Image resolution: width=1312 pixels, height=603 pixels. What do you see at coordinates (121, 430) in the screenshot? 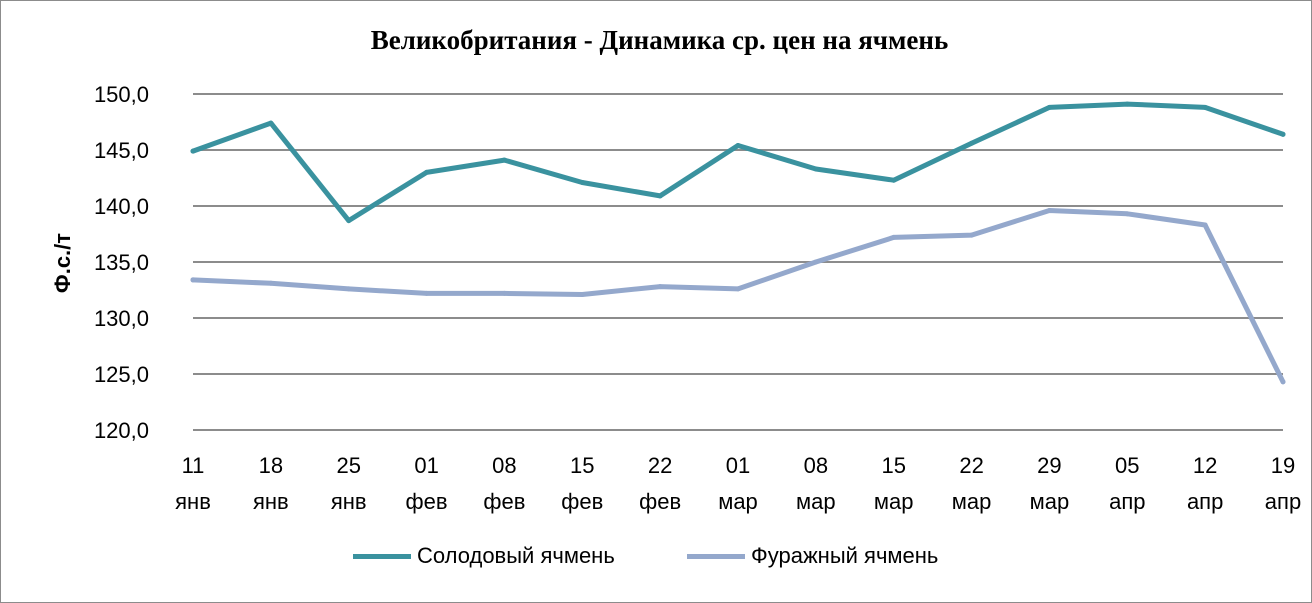
I see `y-tick-label: 120,0` at bounding box center [121, 430].